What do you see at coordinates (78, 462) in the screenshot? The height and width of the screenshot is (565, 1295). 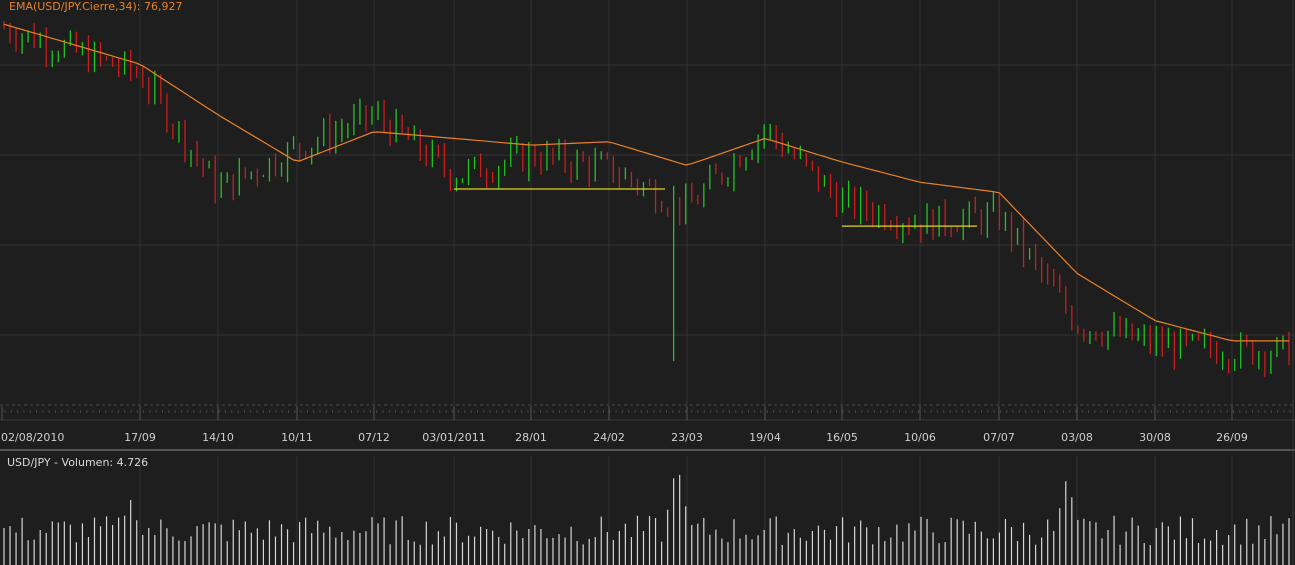 I see `volume-indicator-label: USD/JPY - Volumen: 4.726` at bounding box center [78, 462].